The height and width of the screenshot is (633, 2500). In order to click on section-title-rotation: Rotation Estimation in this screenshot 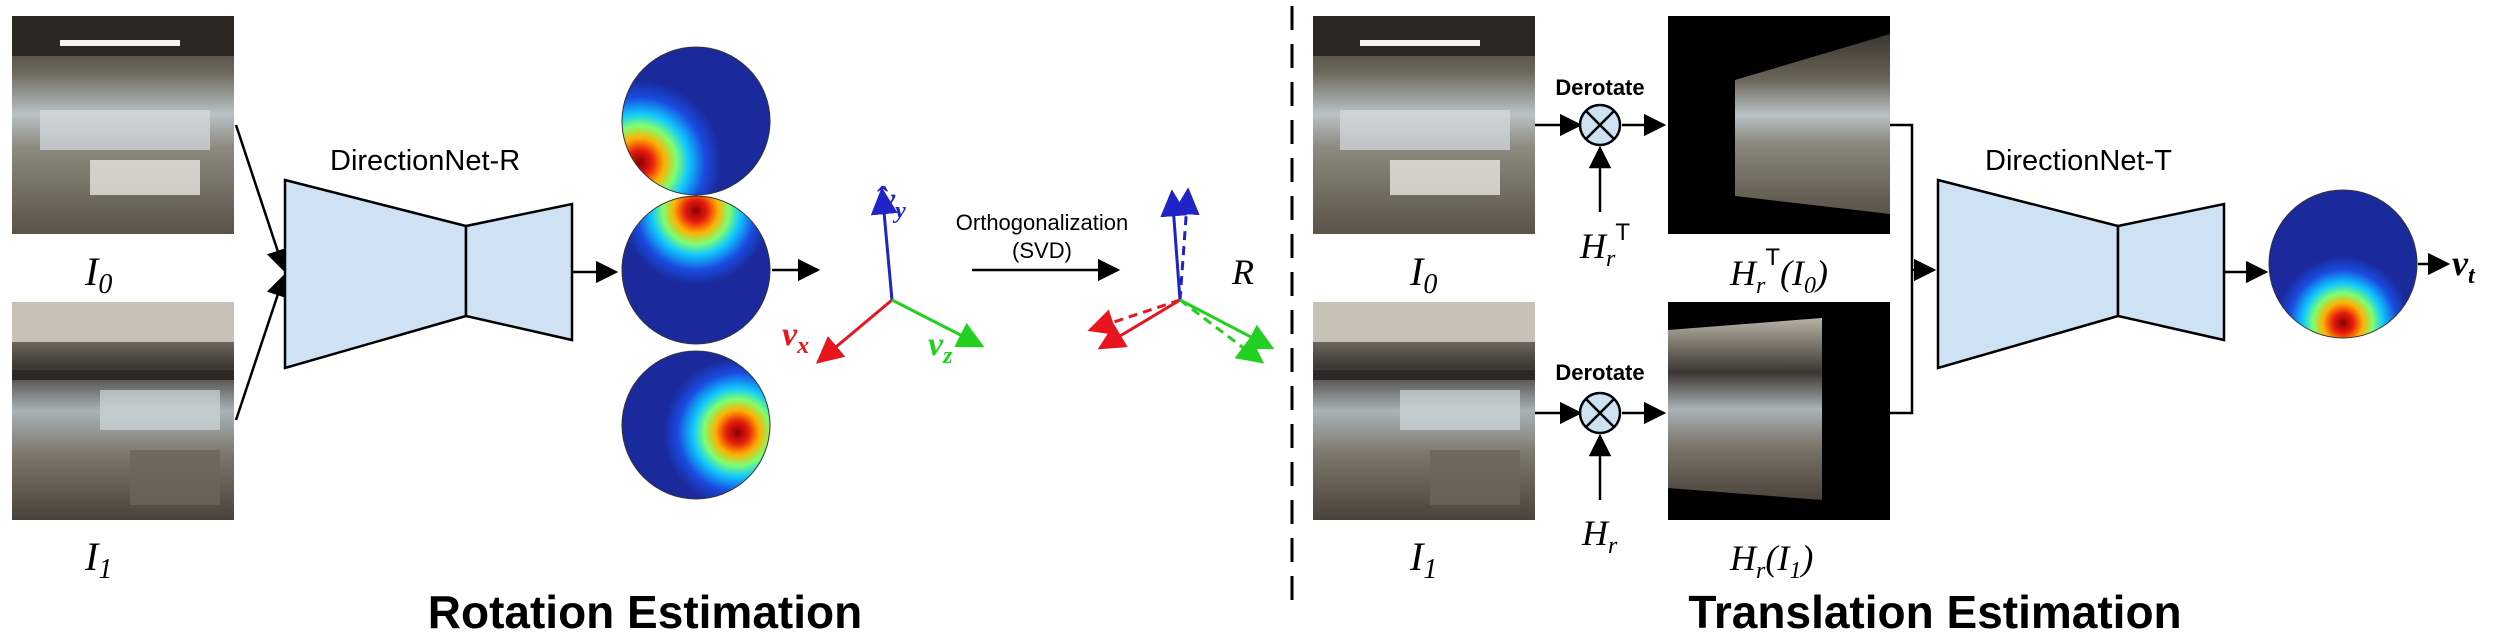, I will do `click(645, 609)`.